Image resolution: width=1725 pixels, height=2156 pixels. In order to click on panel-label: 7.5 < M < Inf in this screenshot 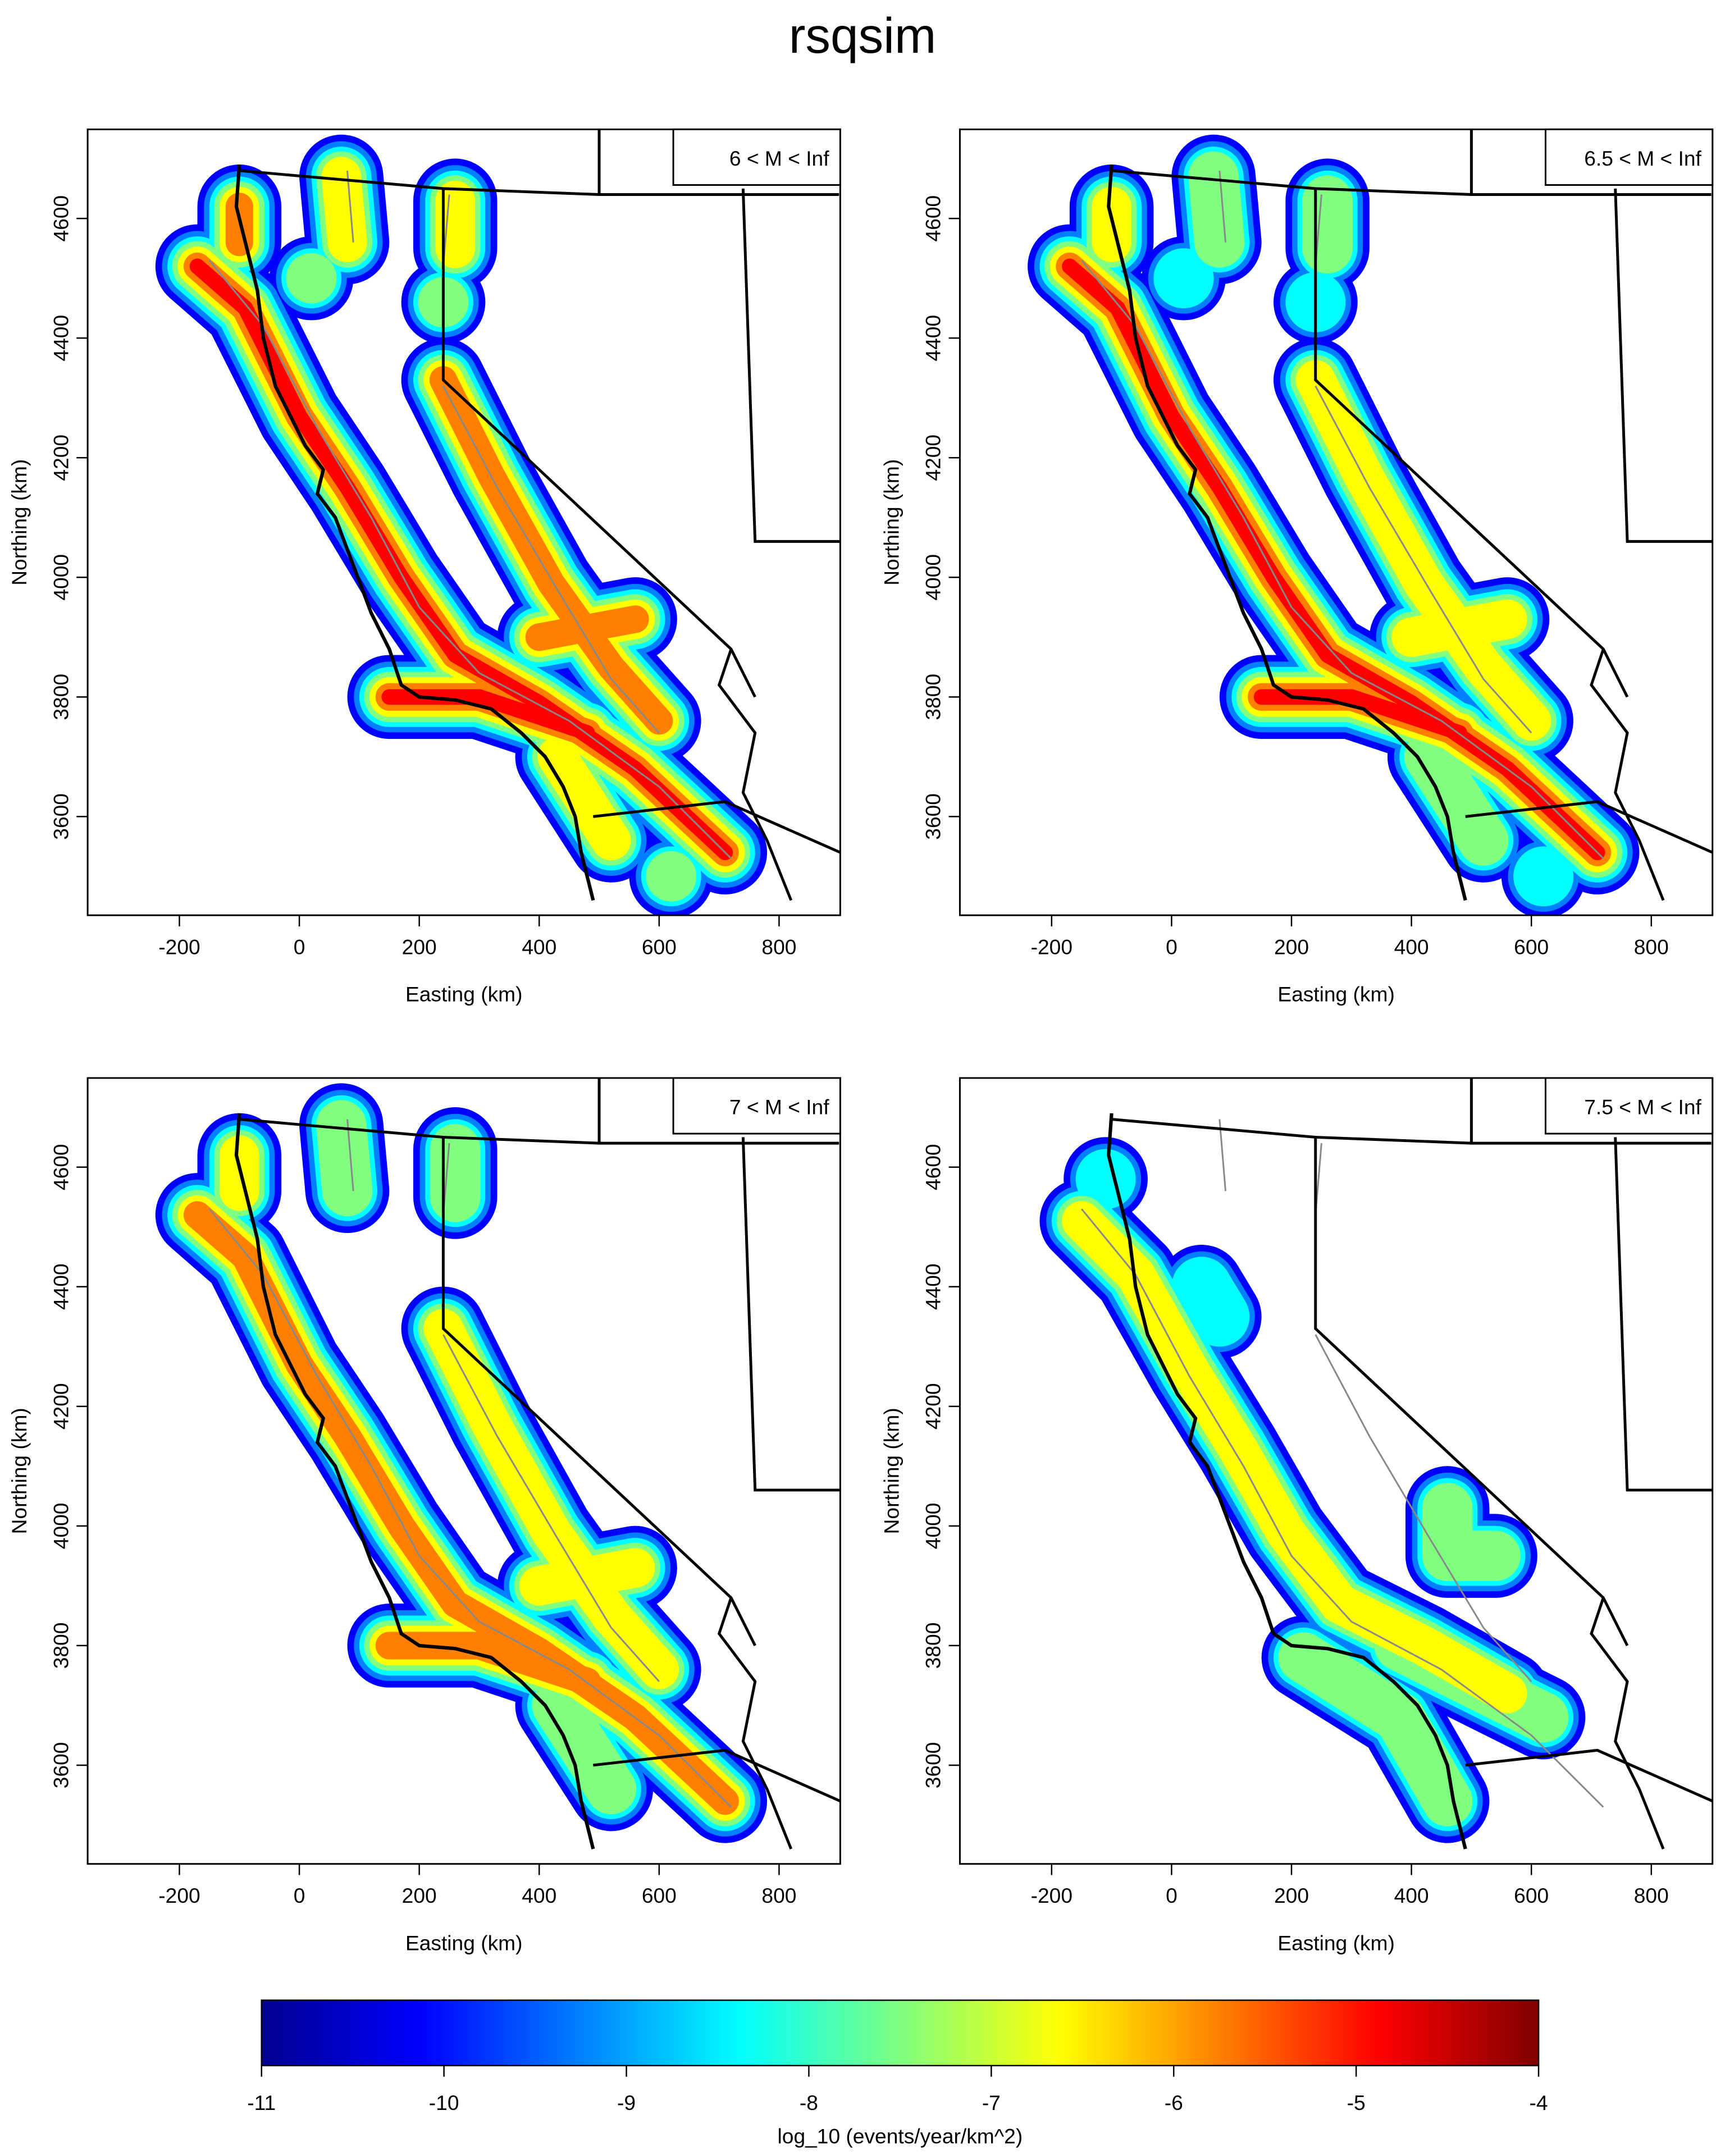, I will do `click(1642, 1106)`.